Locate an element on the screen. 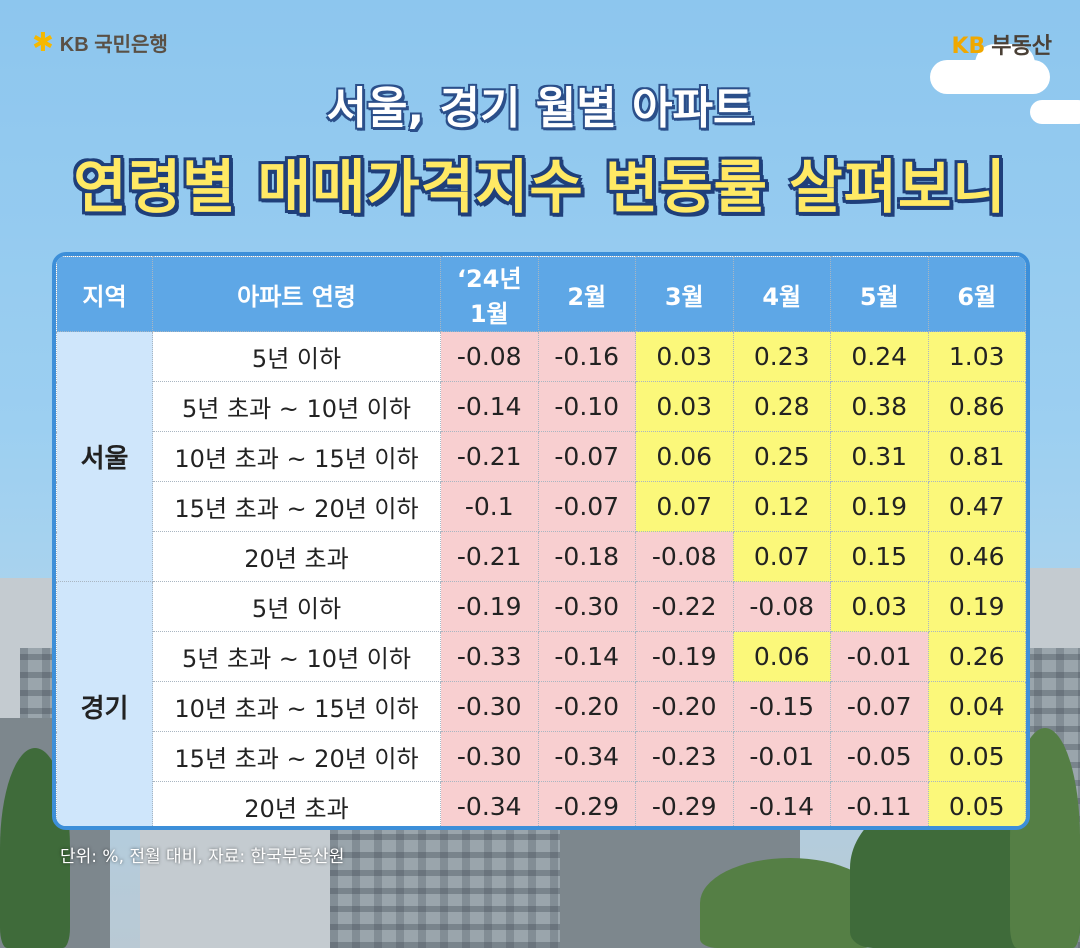  value-cell: 0.31 is located at coordinates (879, 456).